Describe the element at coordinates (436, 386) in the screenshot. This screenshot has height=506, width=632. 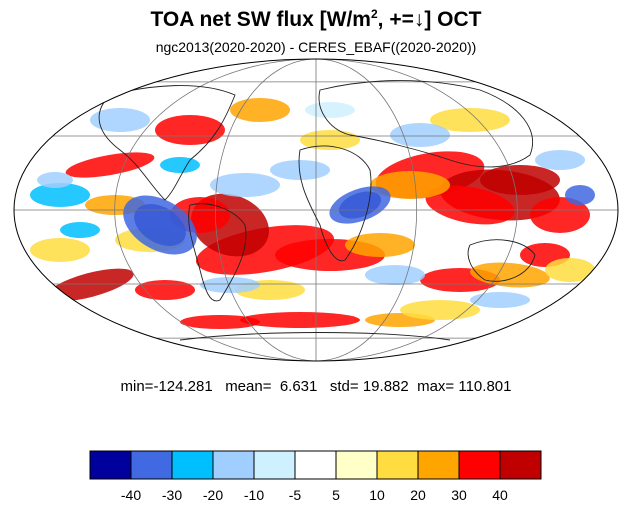
I see `stat-max-label: max=` at that location.